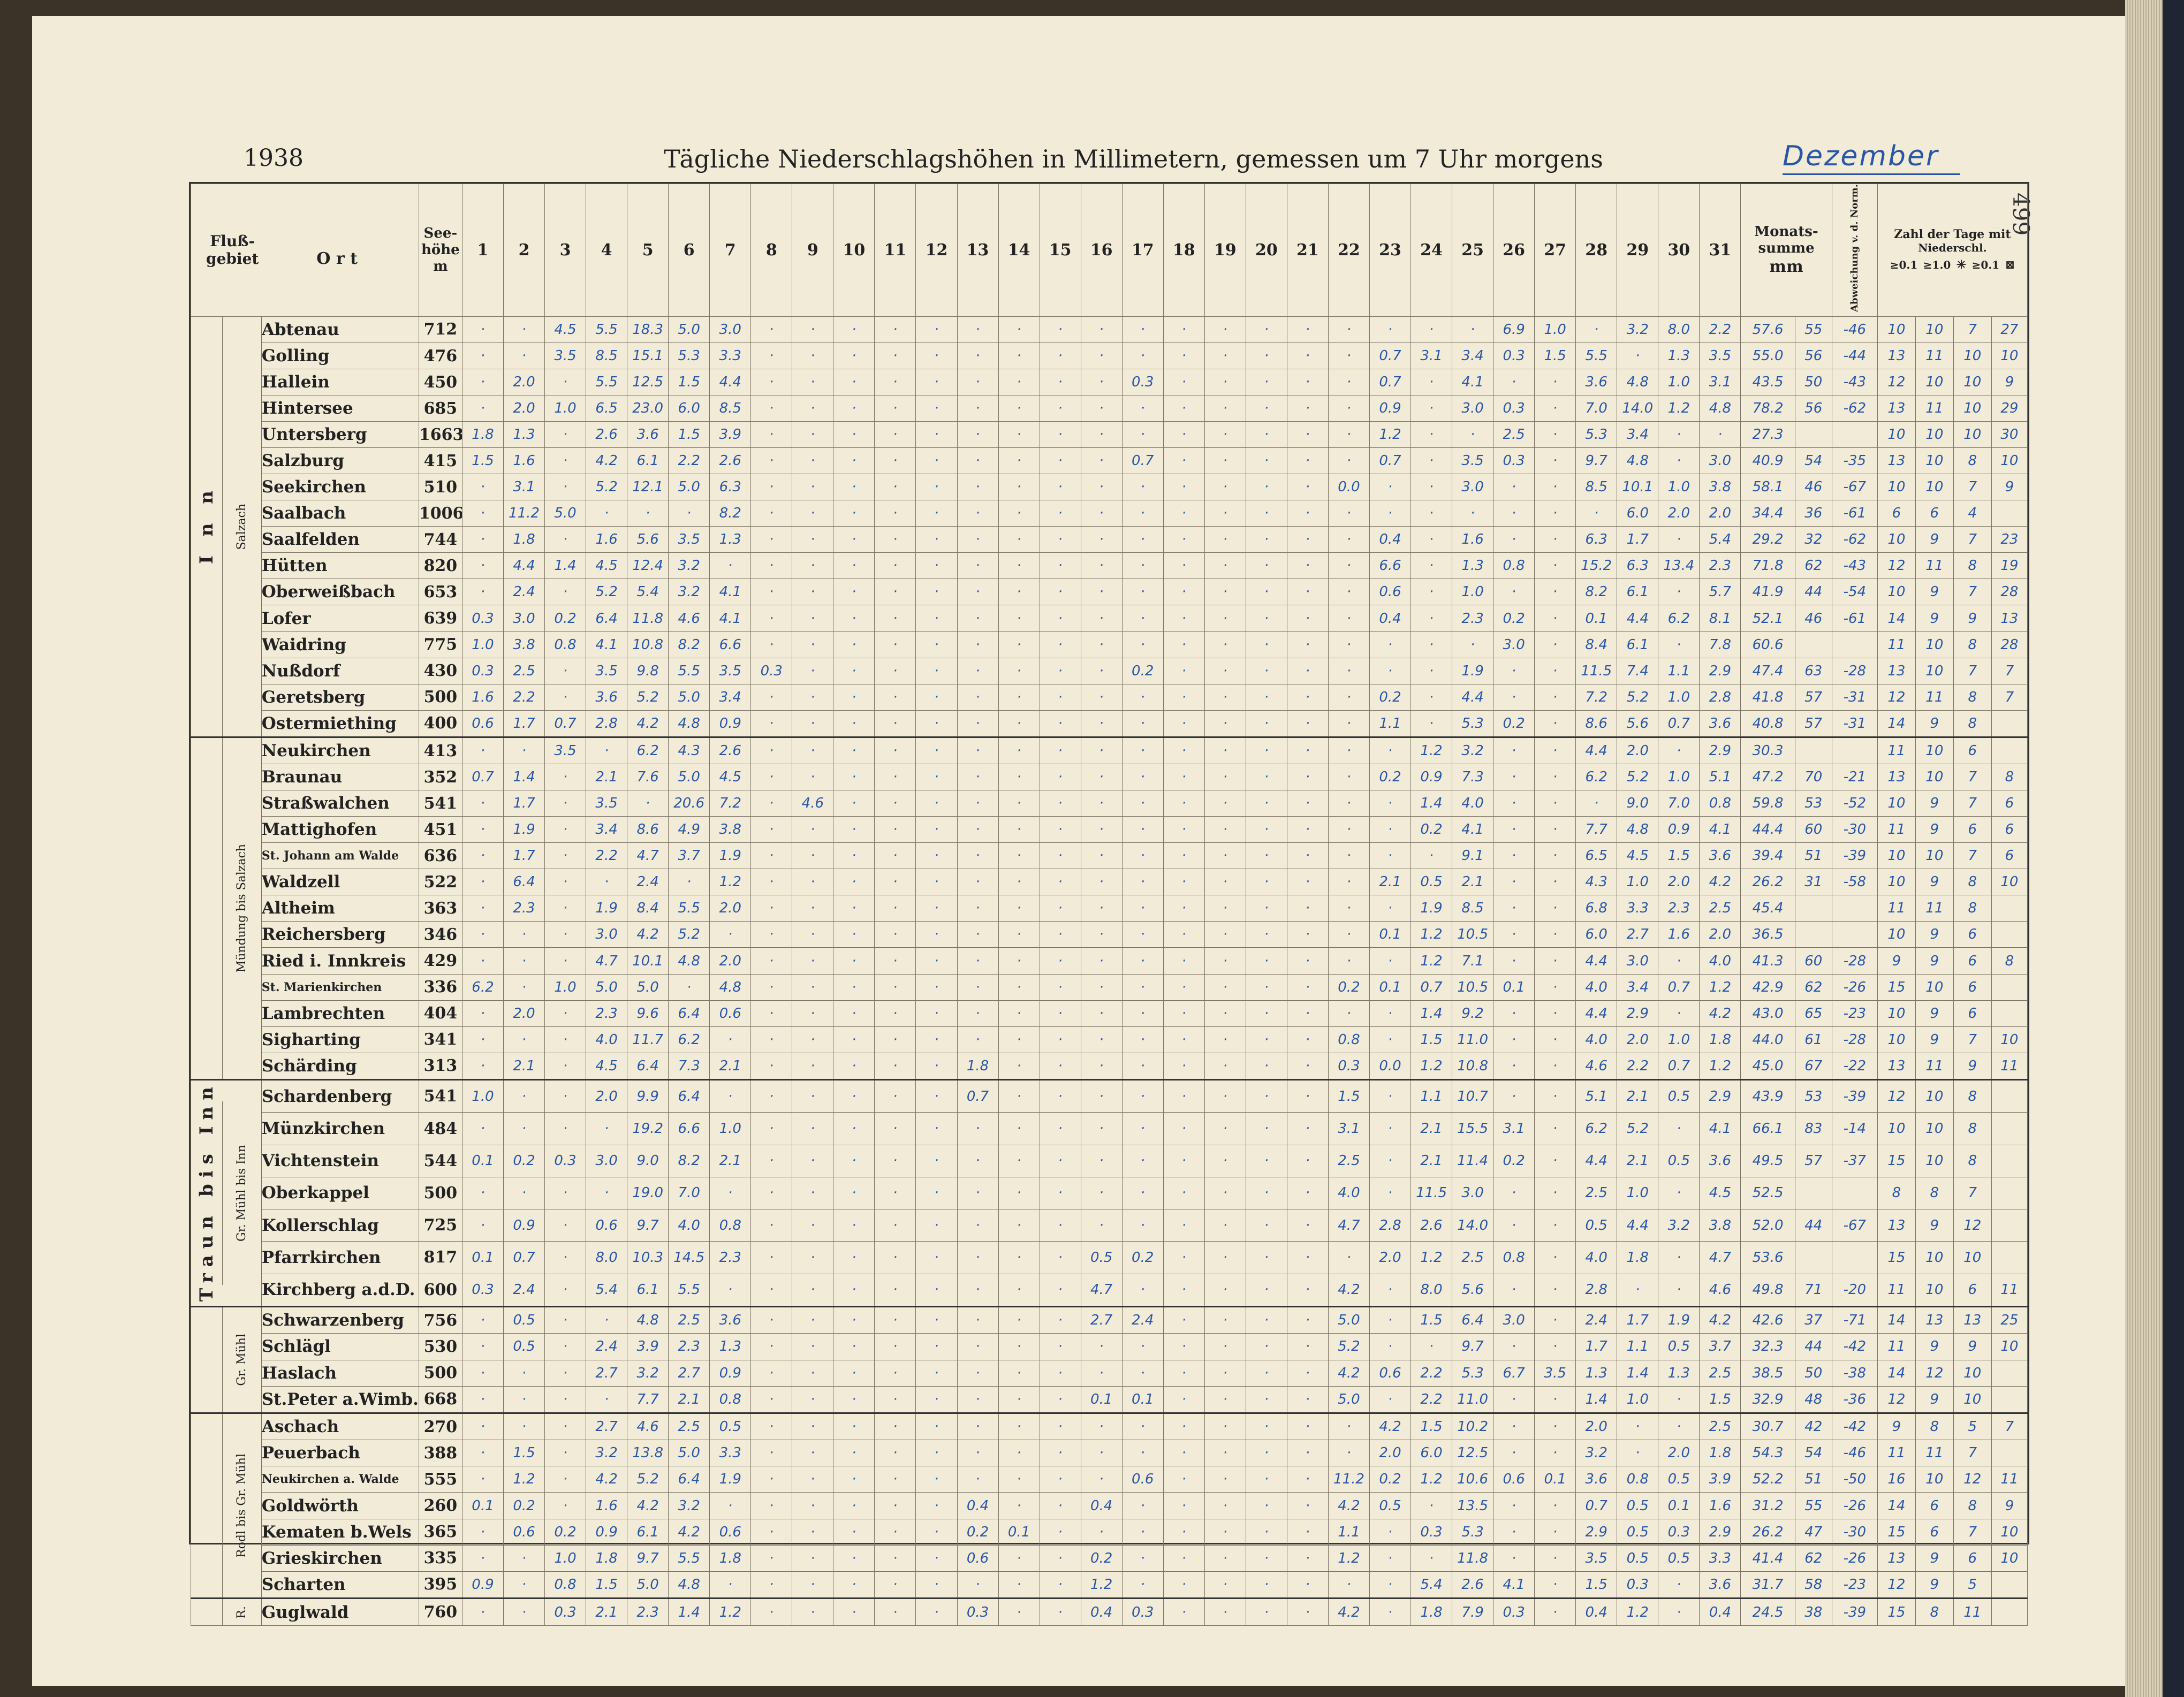 Image resolution: width=2184 pixels, height=1697 pixels. What do you see at coordinates (730, 1128) in the screenshot?
I see `daily-precipitation: 1.0` at bounding box center [730, 1128].